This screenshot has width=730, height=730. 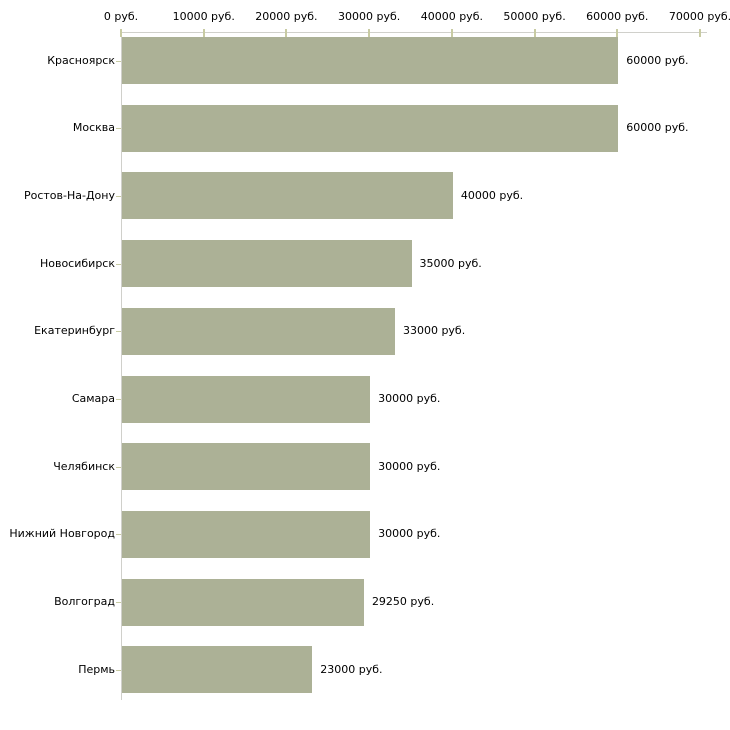 What do you see at coordinates (492, 195) in the screenshot?
I see `value-label: 40000 руб.` at bounding box center [492, 195].